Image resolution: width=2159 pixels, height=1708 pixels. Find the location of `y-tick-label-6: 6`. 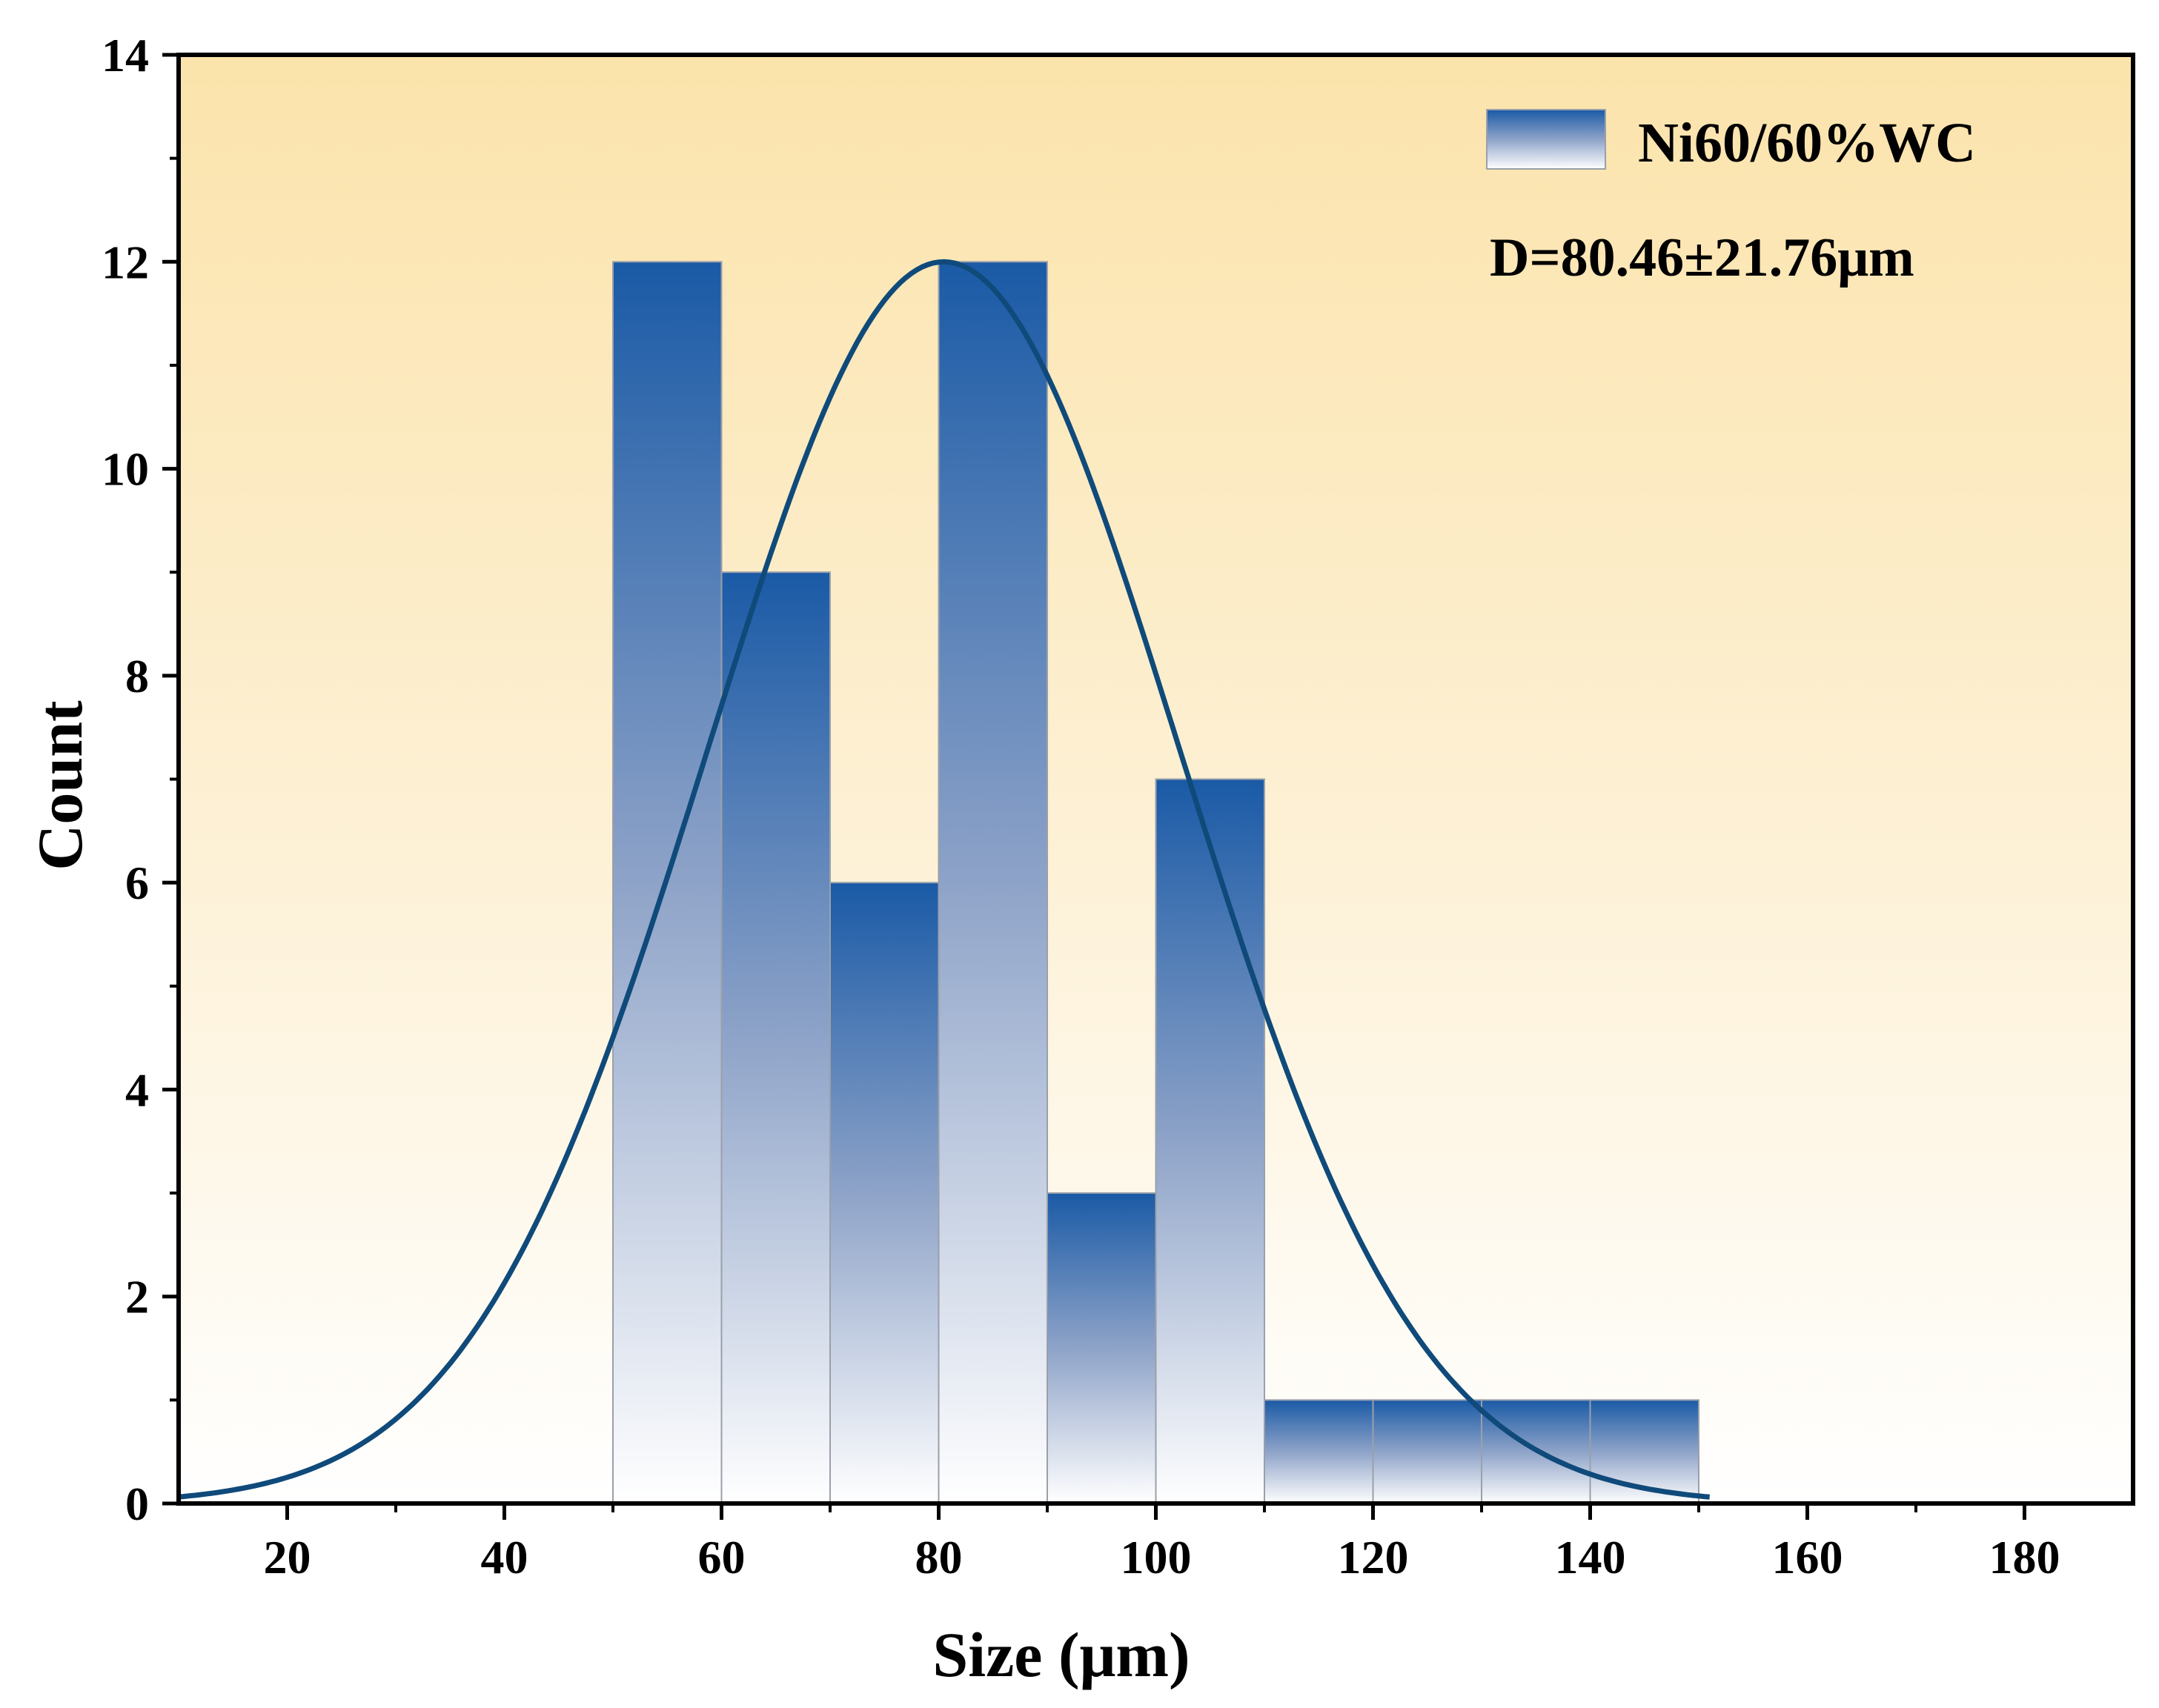

y-tick-label-6: 6 is located at coordinates (137, 883).